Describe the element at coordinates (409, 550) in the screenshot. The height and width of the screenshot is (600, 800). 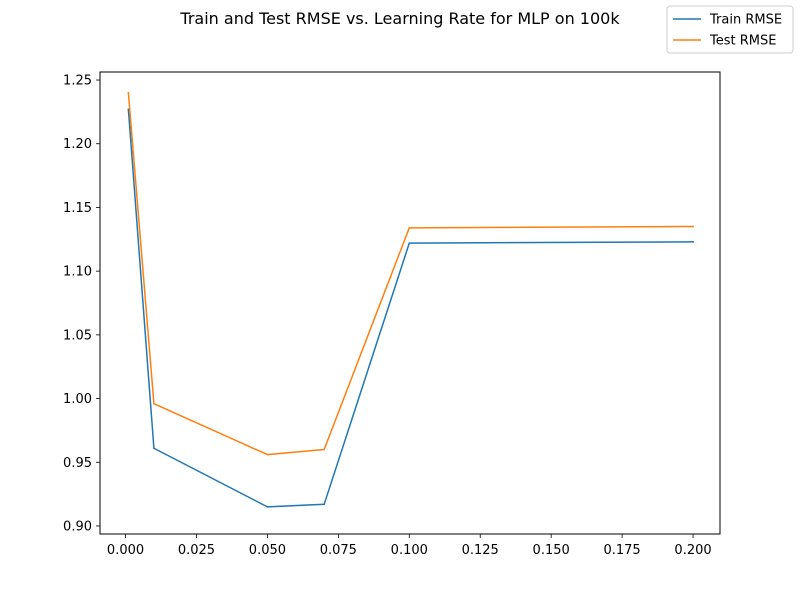
I see `x-tick-label: 0.100` at that location.